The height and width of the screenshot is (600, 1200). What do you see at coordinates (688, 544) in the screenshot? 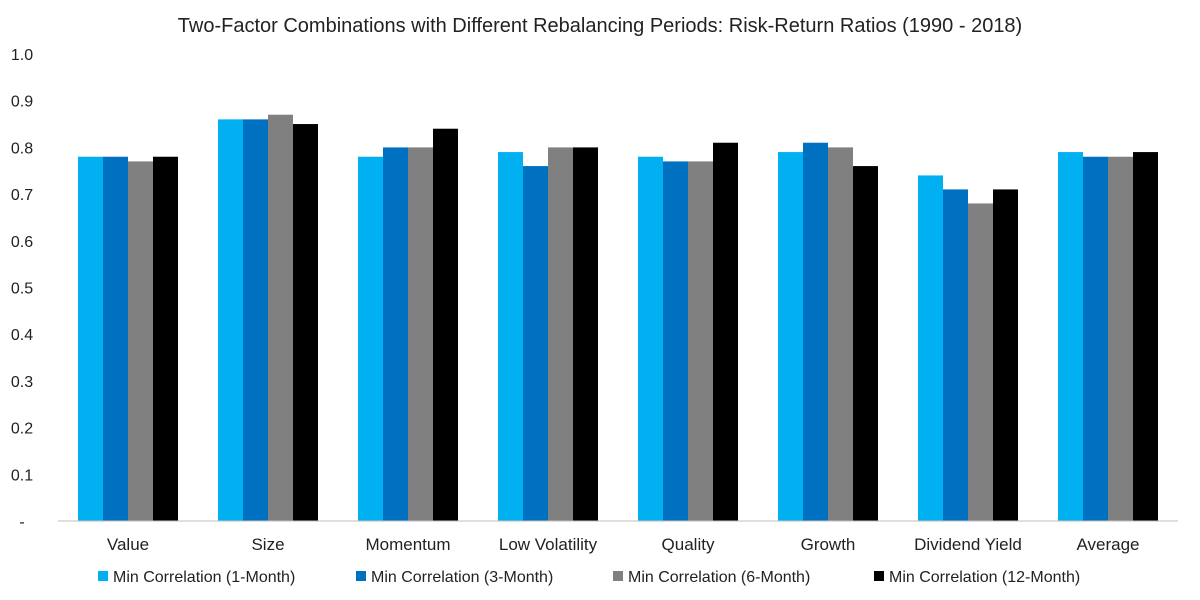
I see `x-category-label: Quality` at bounding box center [688, 544].